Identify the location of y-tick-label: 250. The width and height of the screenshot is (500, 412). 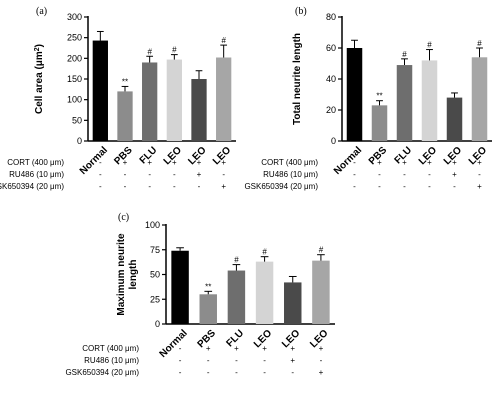
(74, 38).